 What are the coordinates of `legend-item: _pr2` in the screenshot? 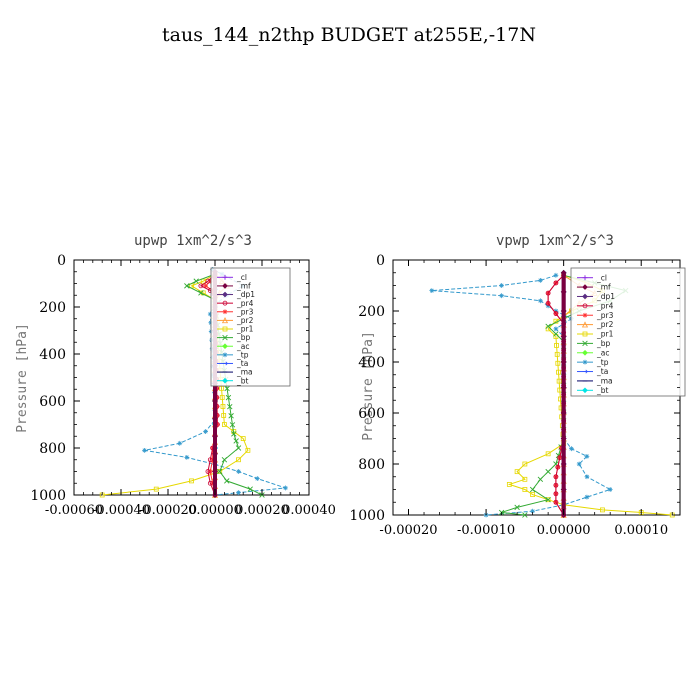 It's located at (235, 320).